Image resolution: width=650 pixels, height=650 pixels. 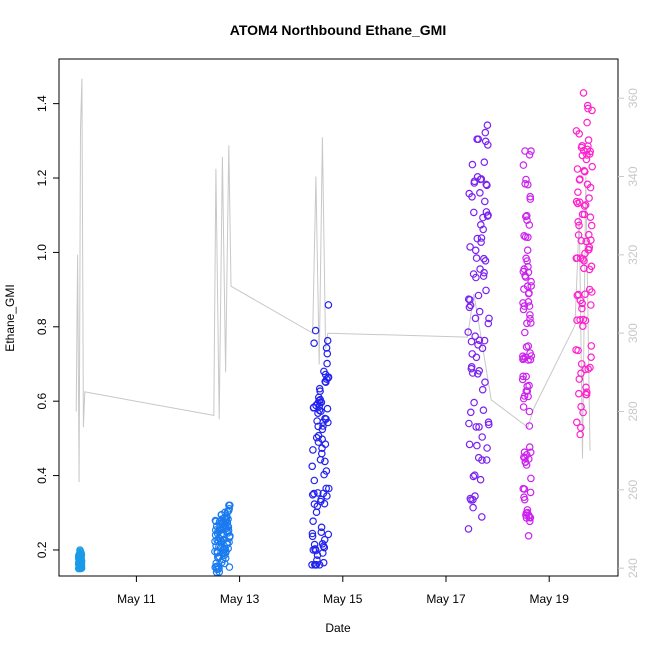 I want to click on y-right-tick-label: 340, so click(x=633, y=176).